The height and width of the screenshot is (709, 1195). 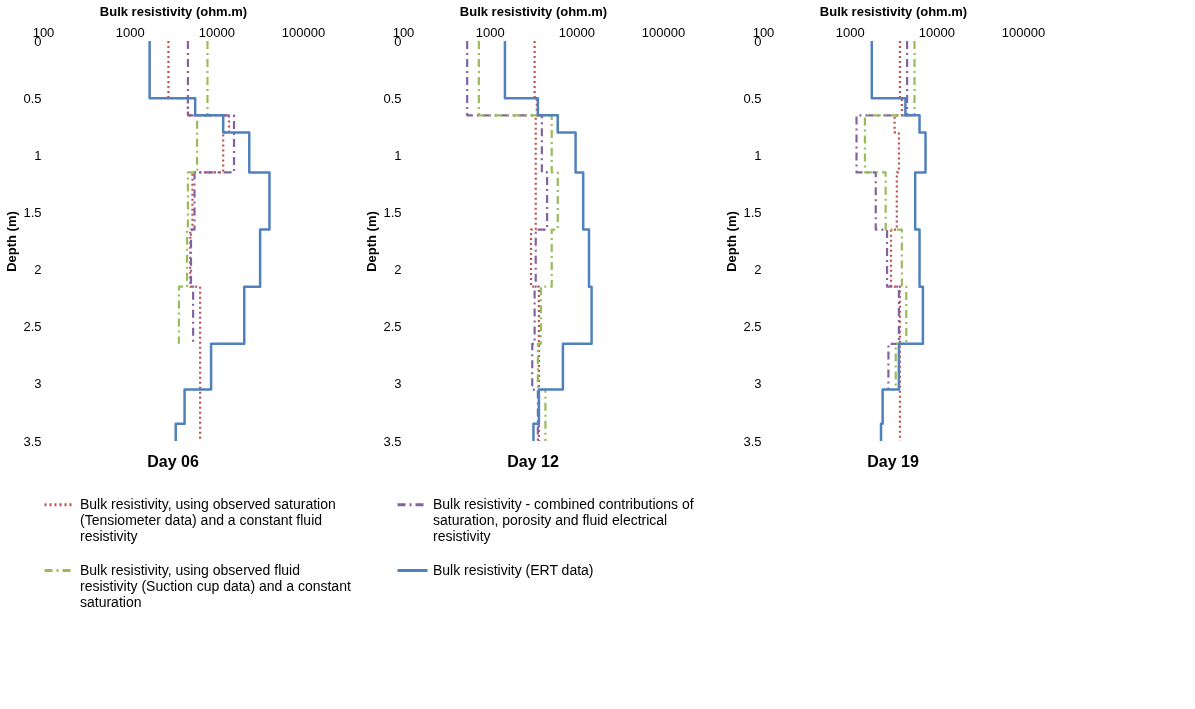 I want to click on text: Day 19, so click(x=893, y=461).